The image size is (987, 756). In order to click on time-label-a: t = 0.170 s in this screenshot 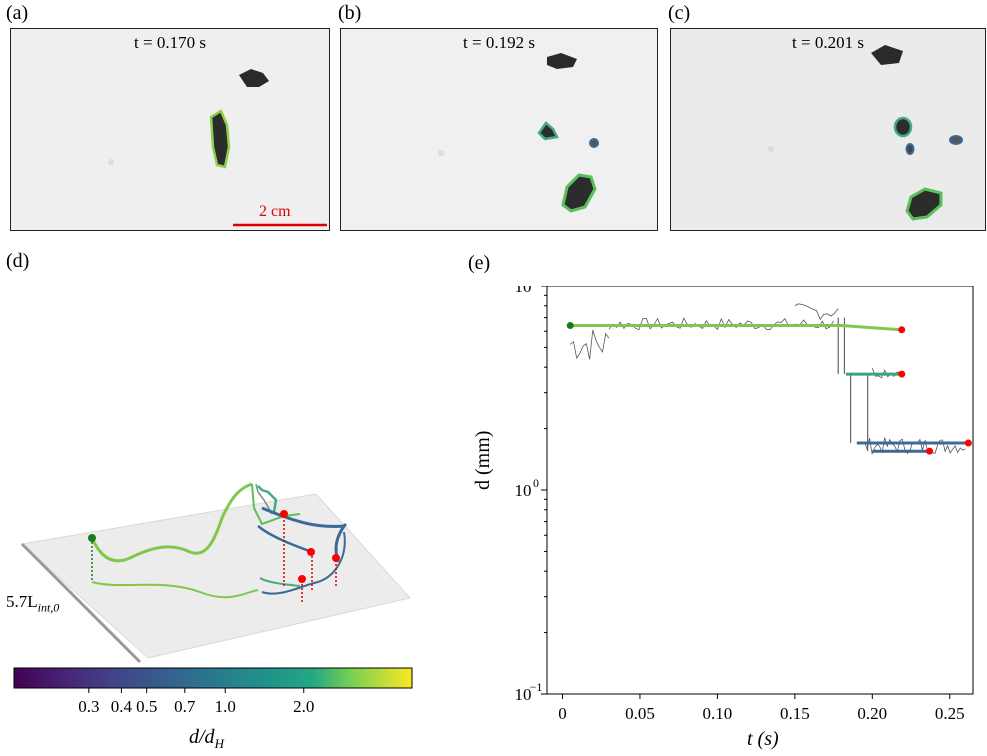, I will do `click(170, 42)`.